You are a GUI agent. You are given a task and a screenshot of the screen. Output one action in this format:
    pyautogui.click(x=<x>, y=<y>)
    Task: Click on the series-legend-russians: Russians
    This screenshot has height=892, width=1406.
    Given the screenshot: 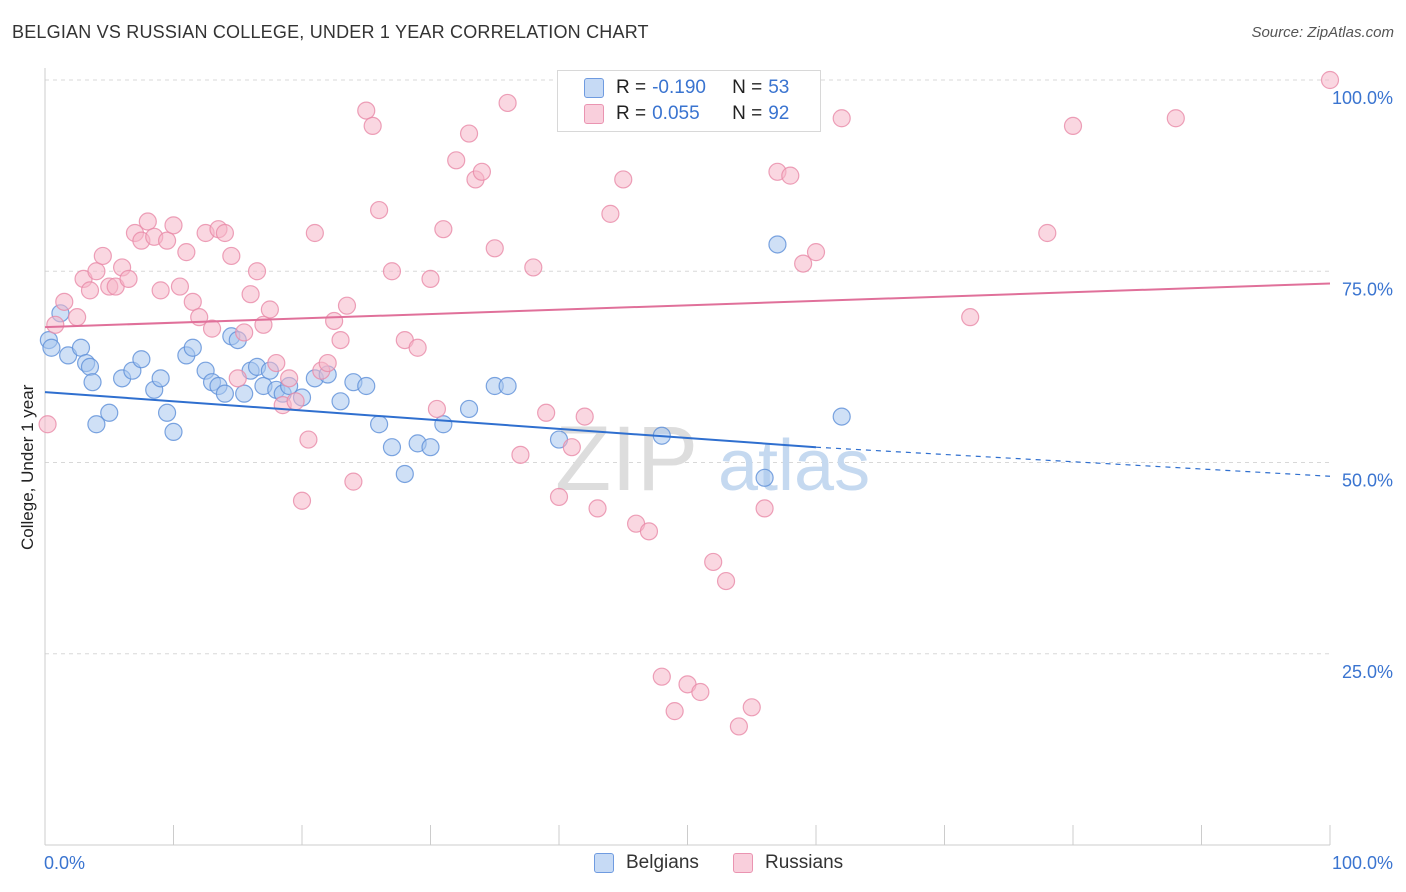 What is the action you would take?
    pyautogui.click(x=788, y=863)
    